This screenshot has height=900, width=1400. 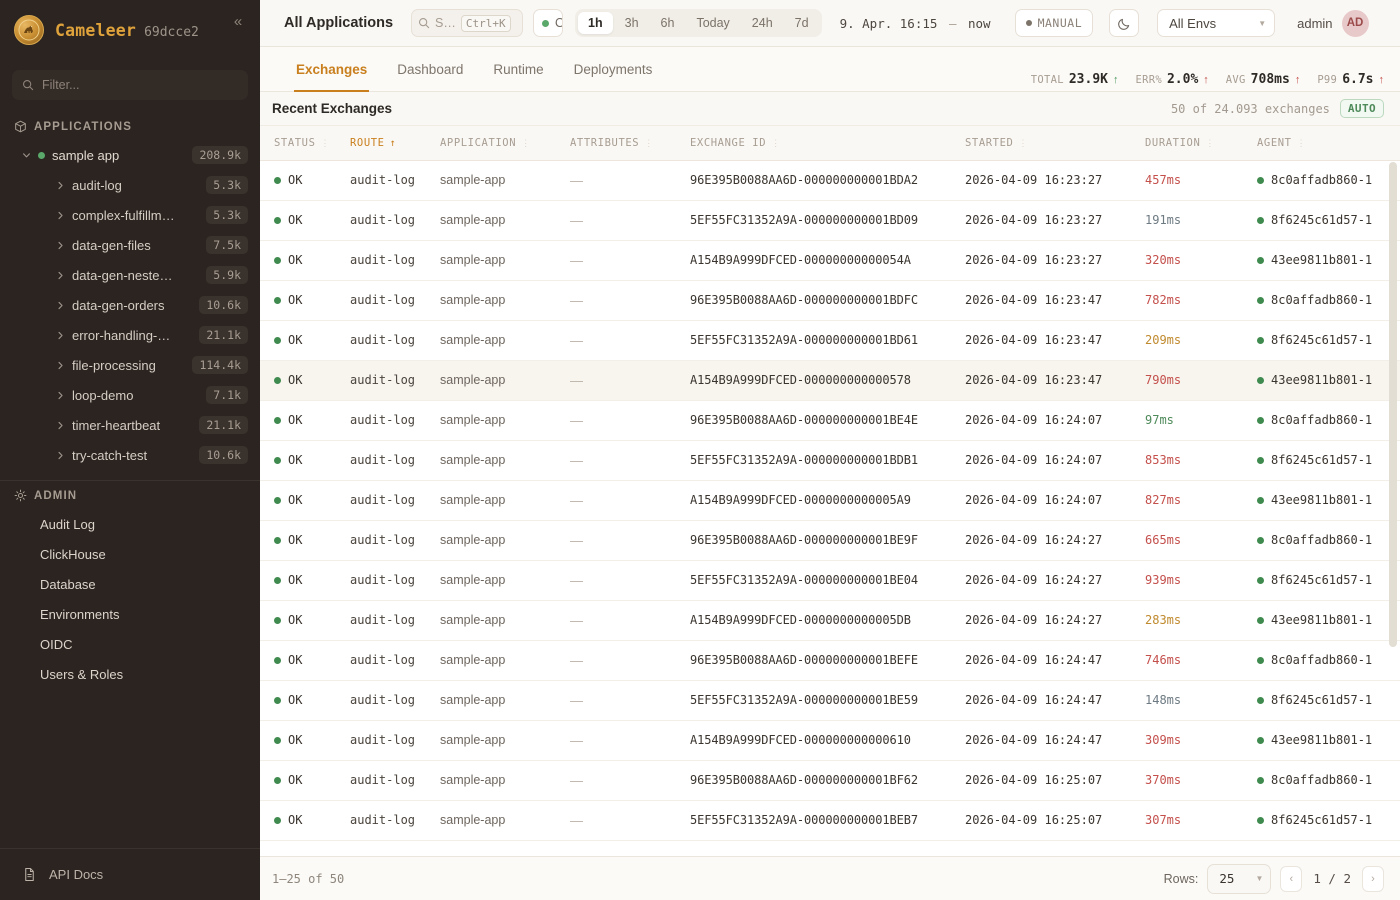 I want to click on time-range-button: 24h, so click(x=762, y=23).